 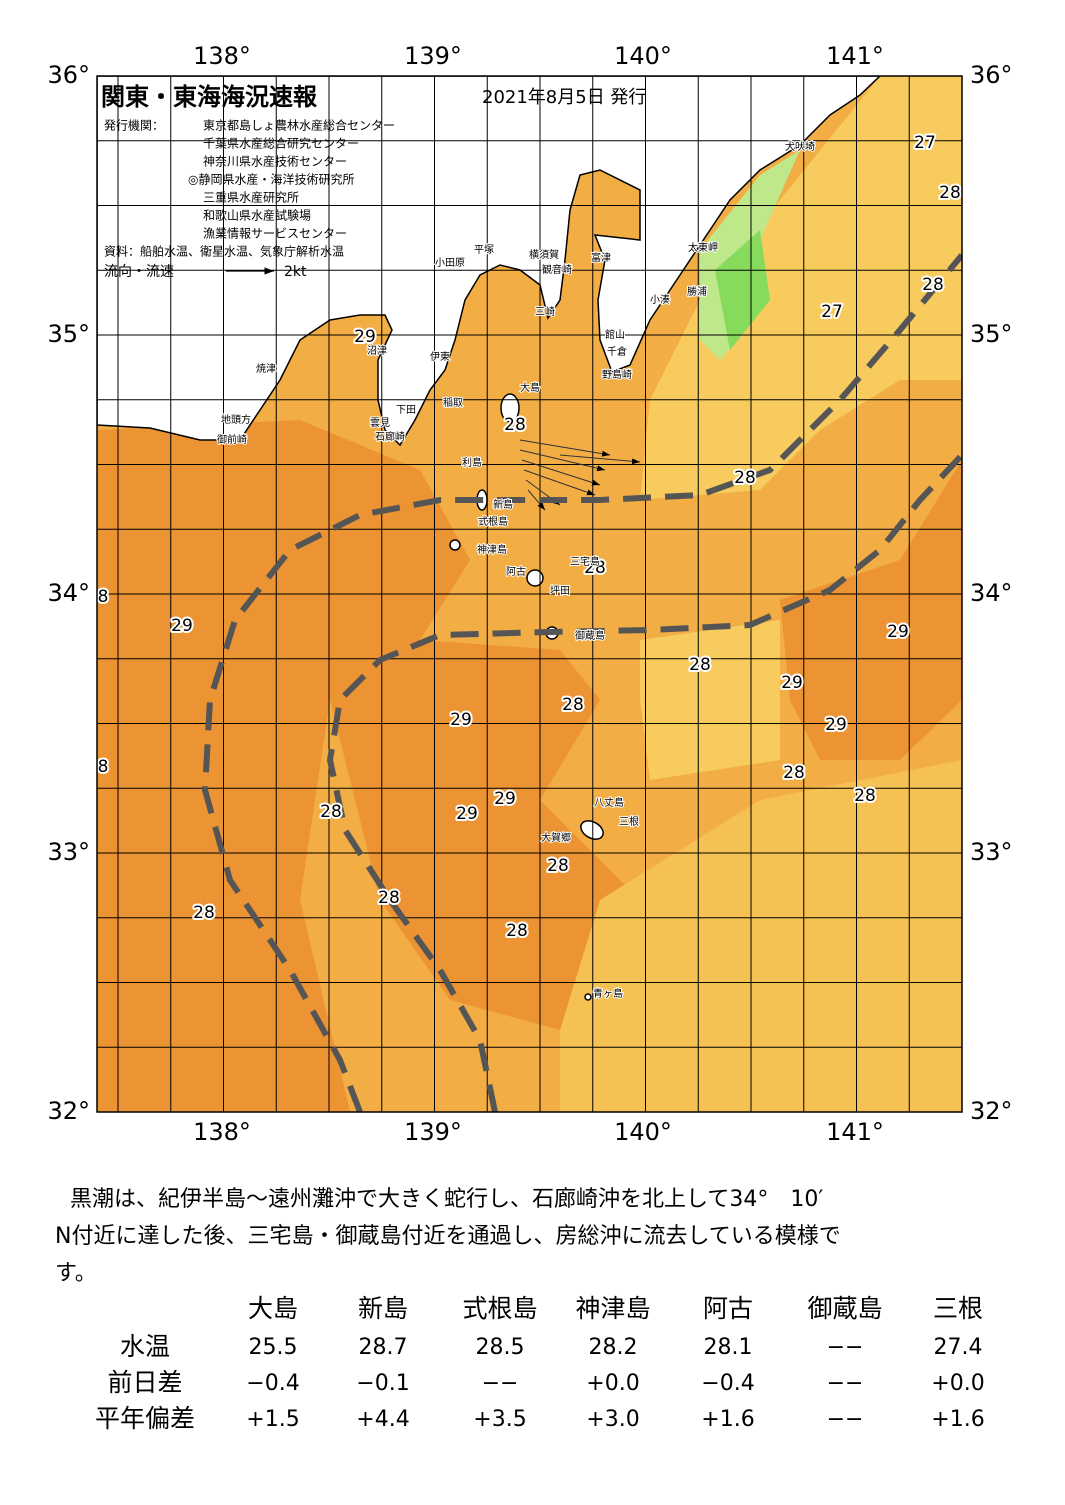 I want to click on table-column-header: 三根, so click(x=958, y=1308).